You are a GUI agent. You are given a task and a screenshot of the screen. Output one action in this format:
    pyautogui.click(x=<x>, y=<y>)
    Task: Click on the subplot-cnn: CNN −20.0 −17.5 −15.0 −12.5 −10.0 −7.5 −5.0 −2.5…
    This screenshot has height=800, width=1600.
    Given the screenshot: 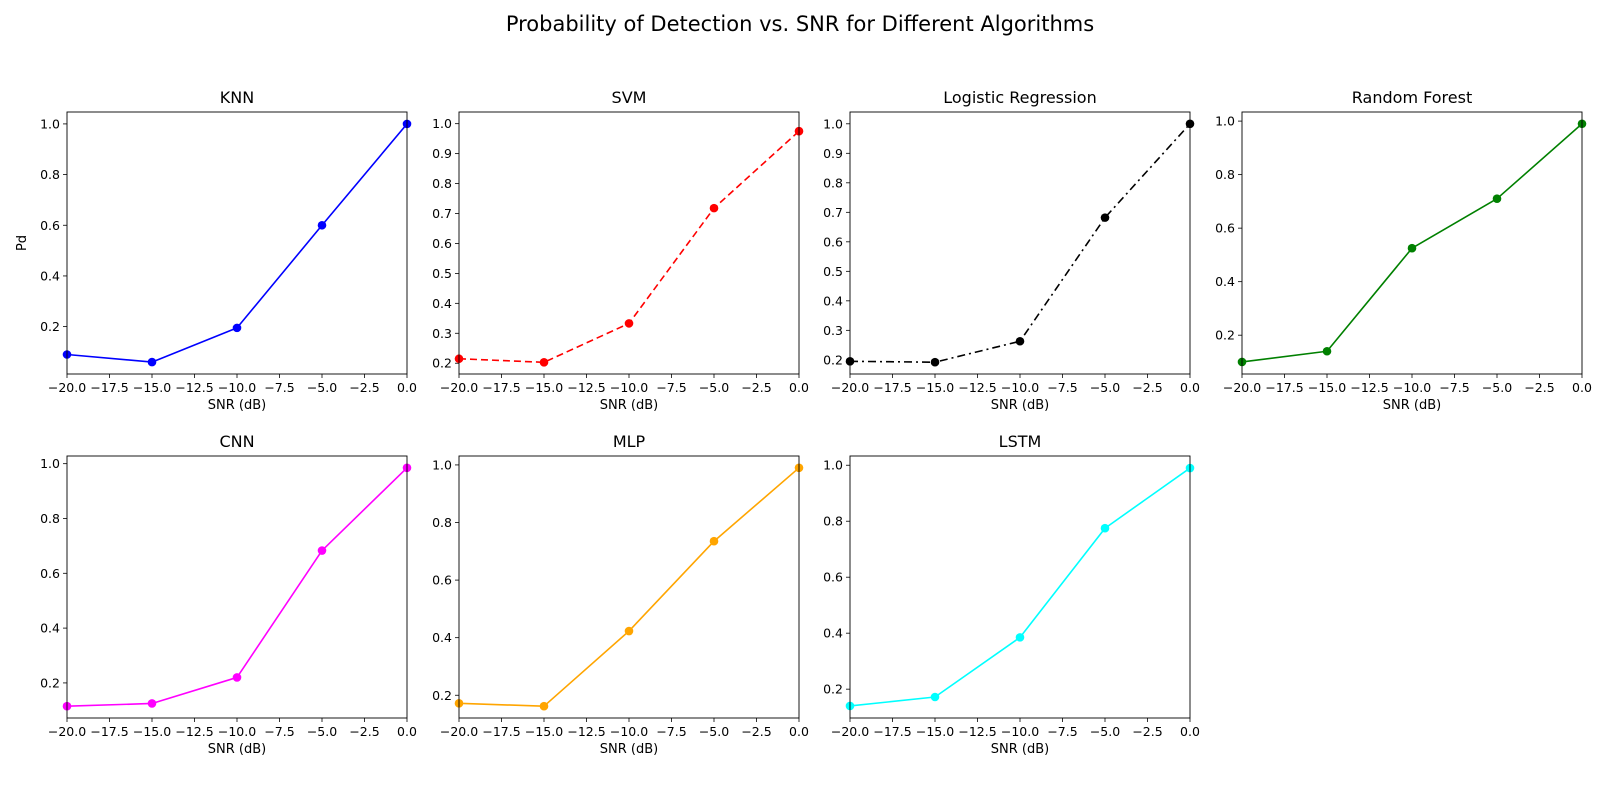 What is the action you would take?
    pyautogui.click(x=228, y=594)
    